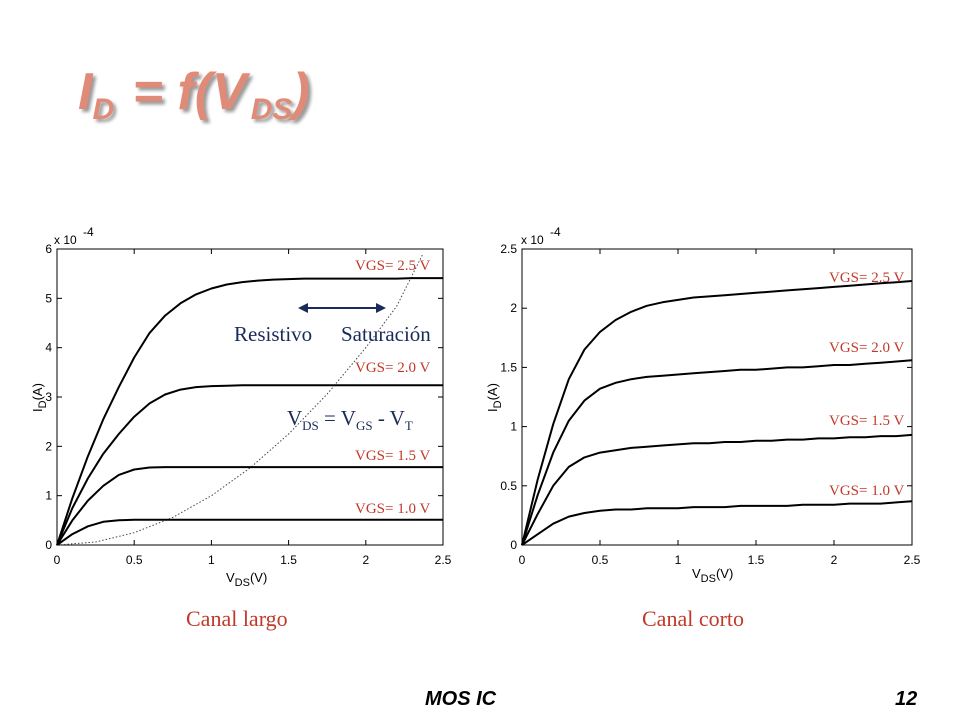  What do you see at coordinates (48, 348) in the screenshot?
I see `left-ytick-label: 4` at bounding box center [48, 348].